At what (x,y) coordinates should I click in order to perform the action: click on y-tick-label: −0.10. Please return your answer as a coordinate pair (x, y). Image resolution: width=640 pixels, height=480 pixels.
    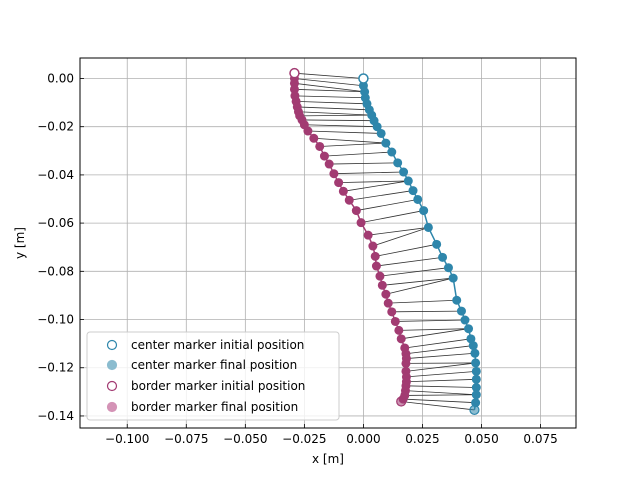
    Looking at the image, I should click on (55, 320).